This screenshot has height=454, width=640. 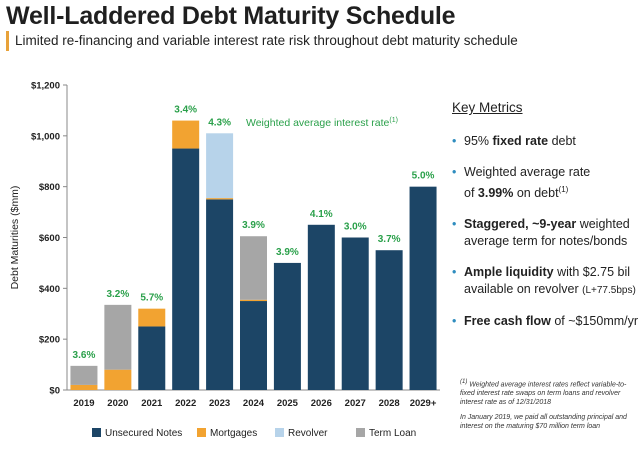 What do you see at coordinates (152, 403) in the screenshot?
I see `x-tick-label: 2021` at bounding box center [152, 403].